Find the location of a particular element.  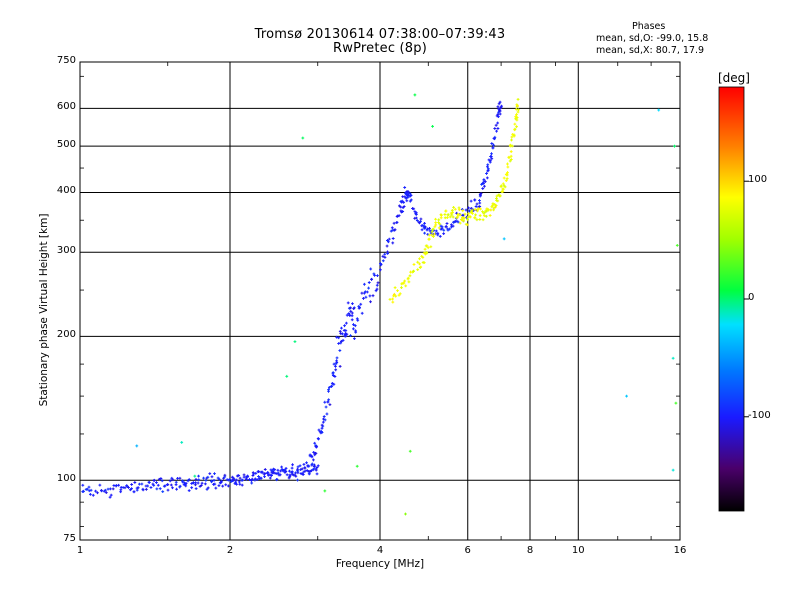

x-tick-label: 6 is located at coordinates (467, 550).